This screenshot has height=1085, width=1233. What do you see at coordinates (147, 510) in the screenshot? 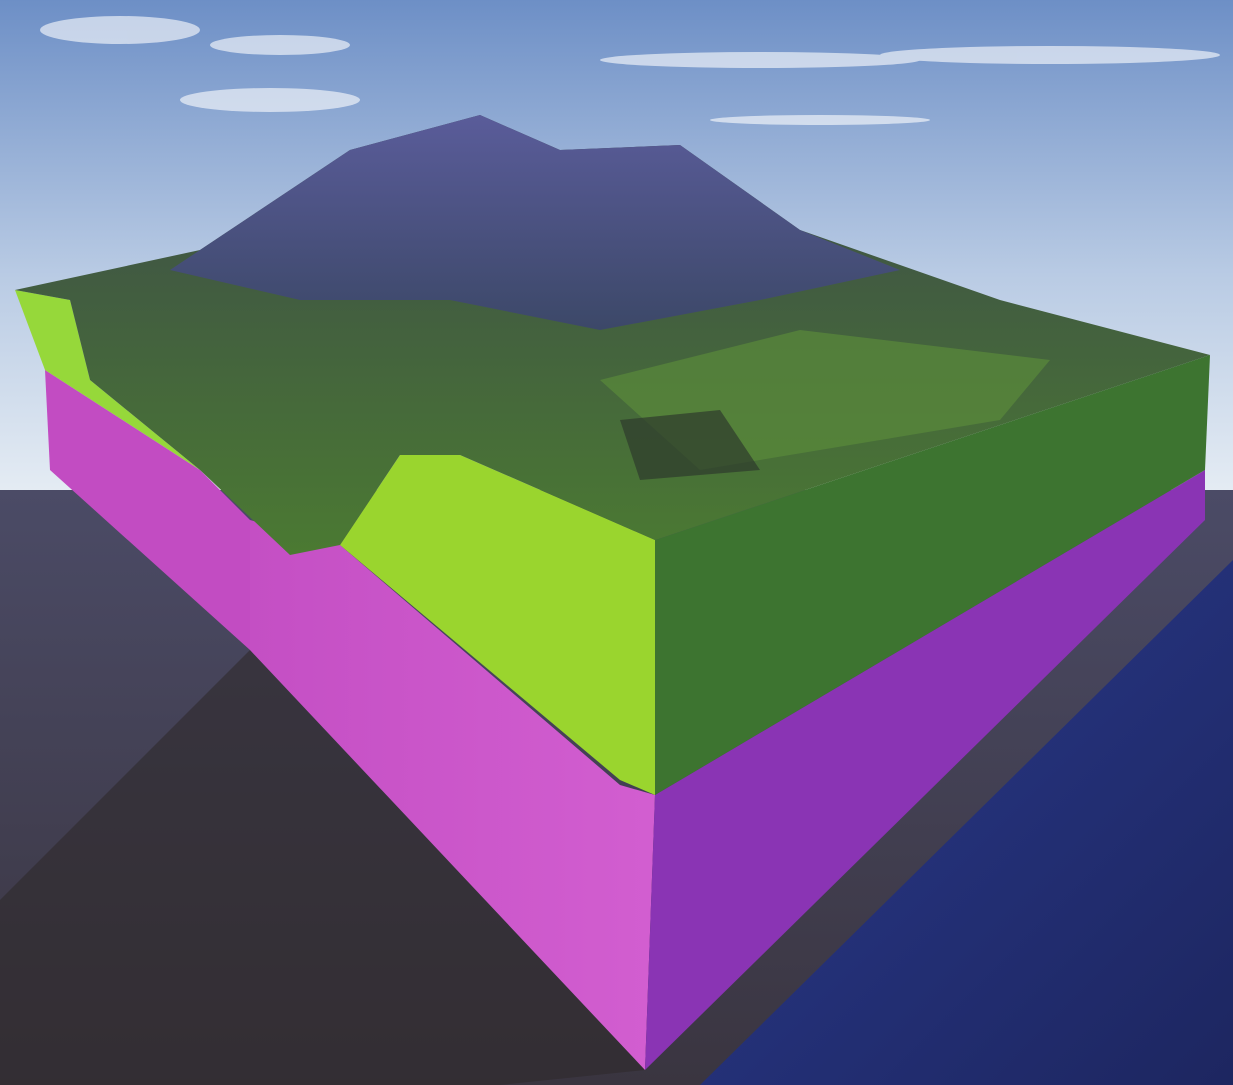
I see `left-face-magenta` at bounding box center [147, 510].